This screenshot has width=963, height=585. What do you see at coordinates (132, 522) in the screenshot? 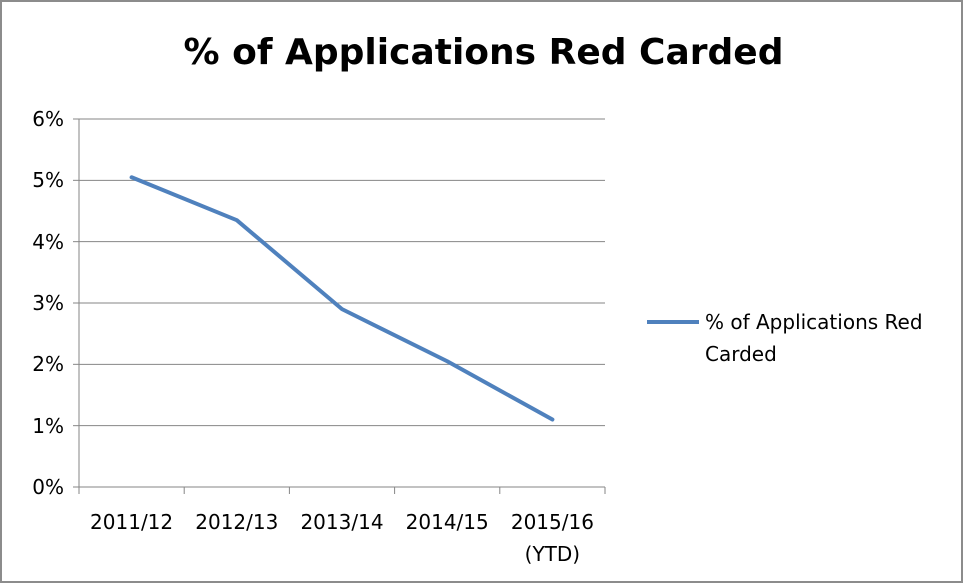
I see `x-tick-label: 2011/12` at bounding box center [132, 522].